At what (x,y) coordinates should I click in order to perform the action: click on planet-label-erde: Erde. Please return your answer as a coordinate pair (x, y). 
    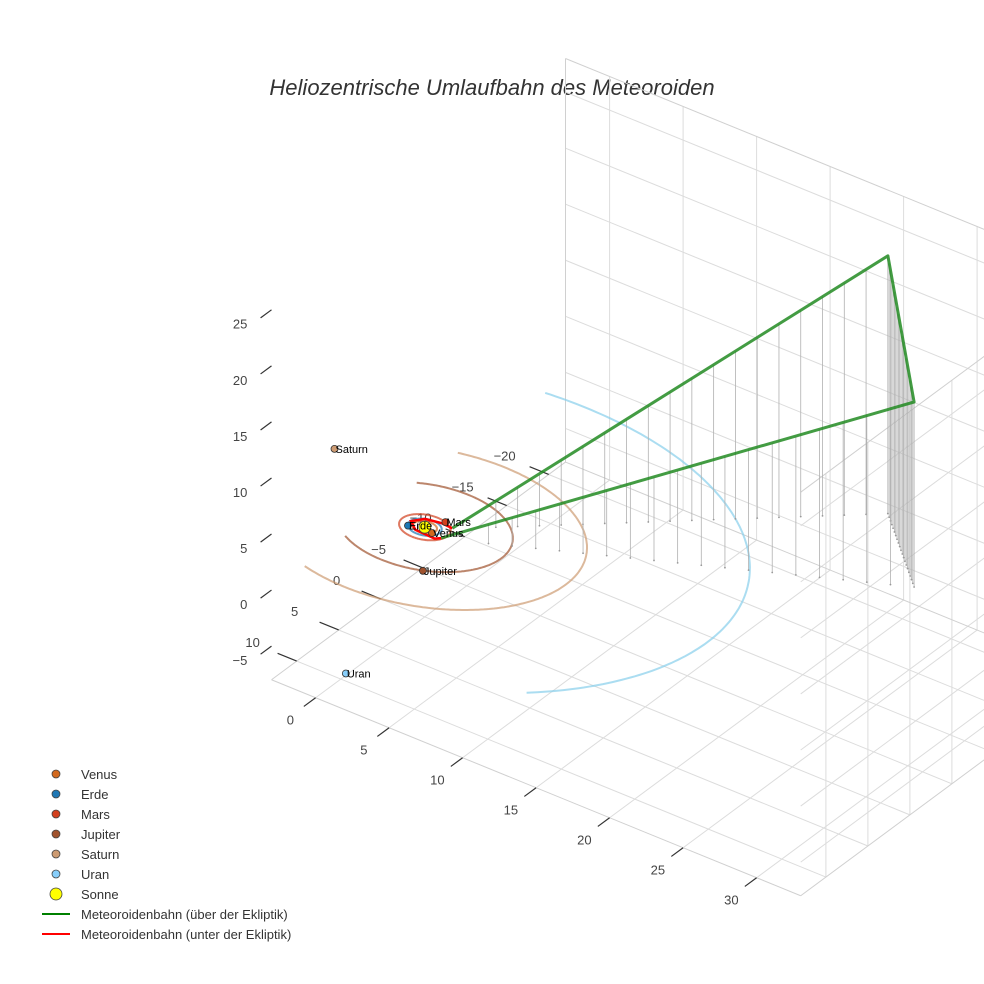
    Looking at the image, I should click on (420, 527).